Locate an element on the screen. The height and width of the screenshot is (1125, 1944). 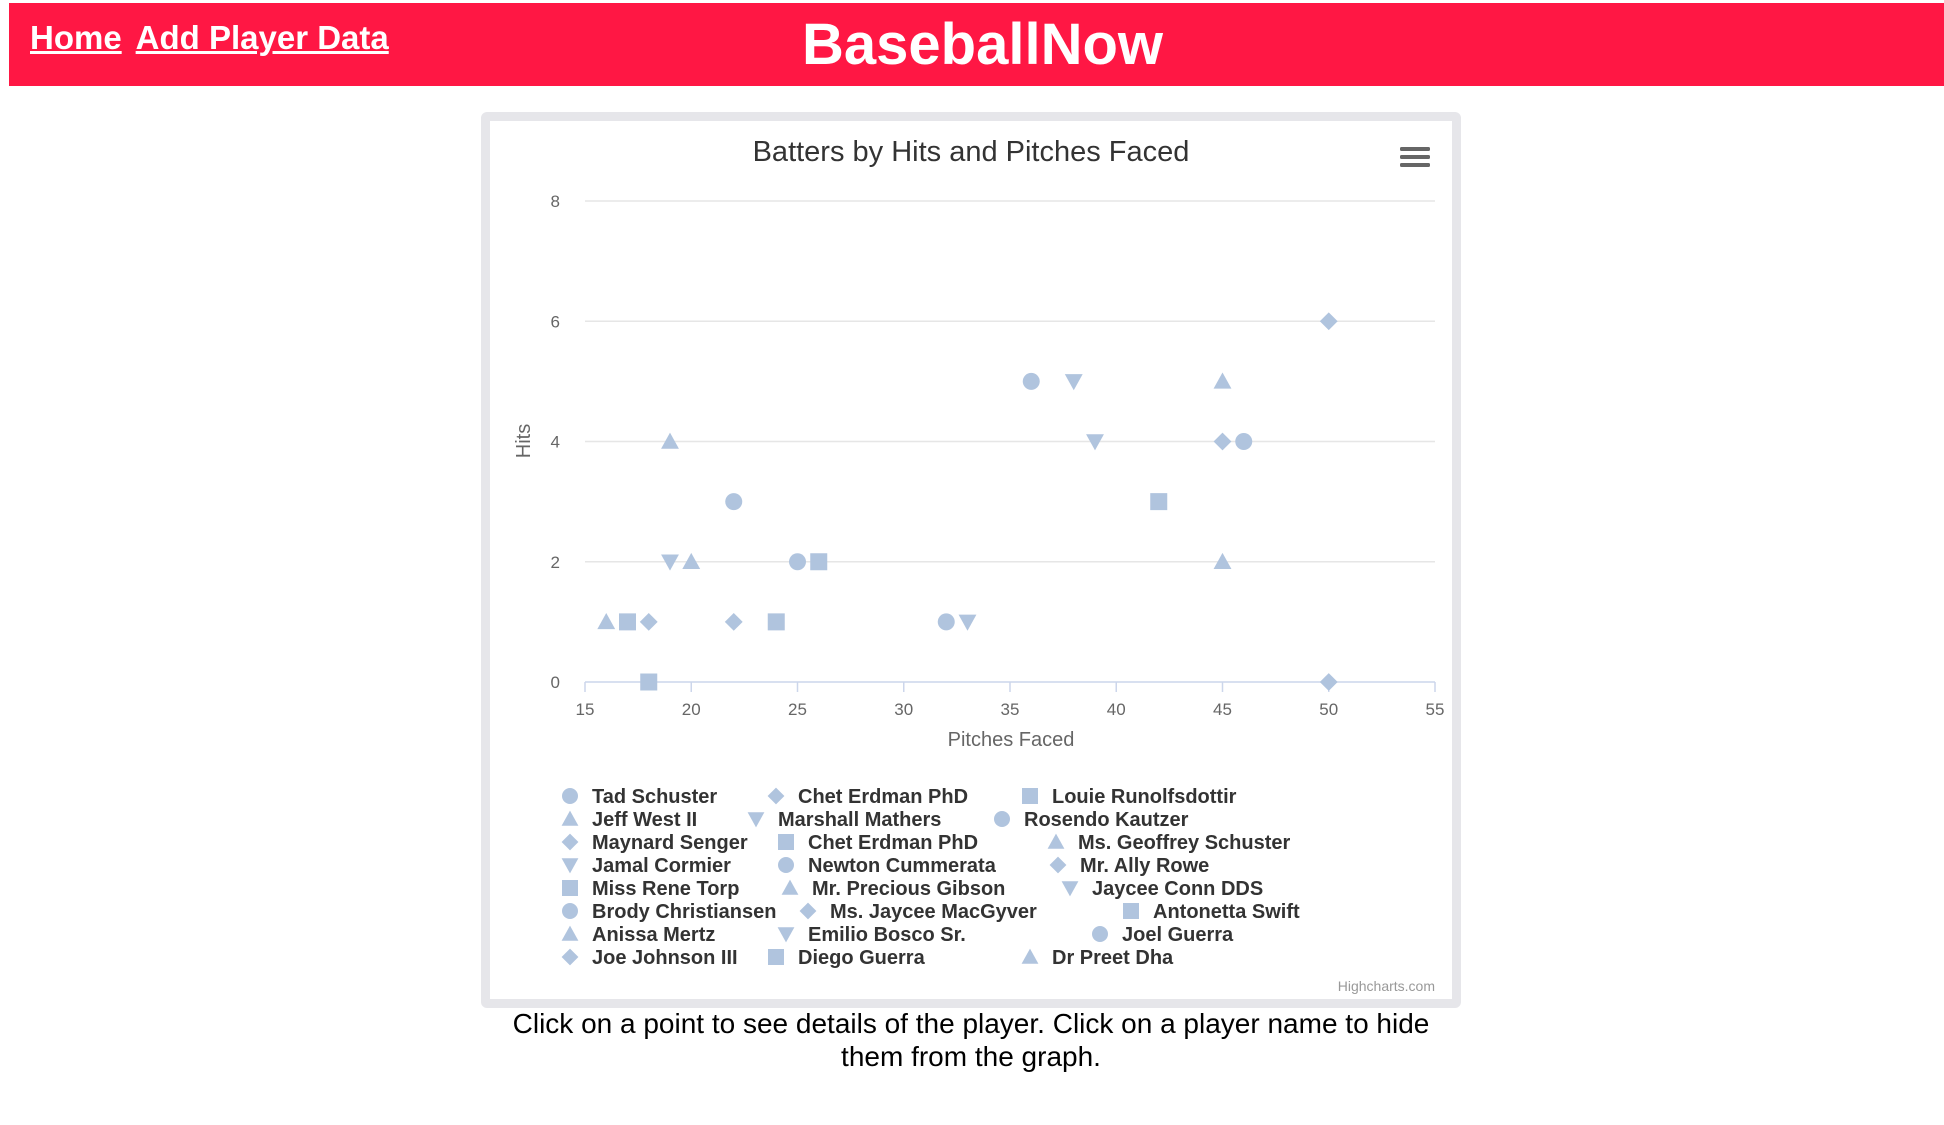
legend-item: Mr. Precious Gibson is located at coordinates (893, 889).